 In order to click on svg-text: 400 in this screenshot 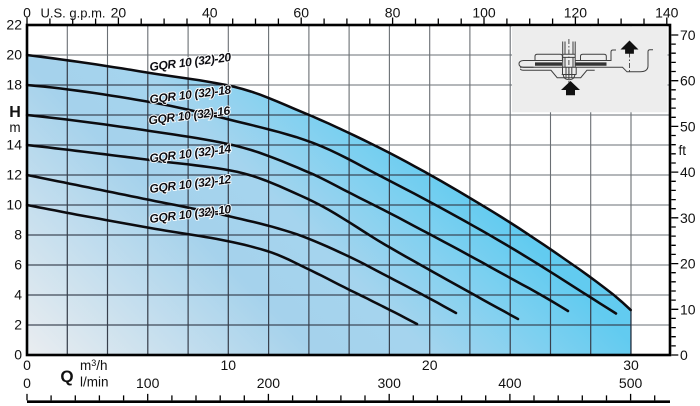, I will do `click(510, 383)`.